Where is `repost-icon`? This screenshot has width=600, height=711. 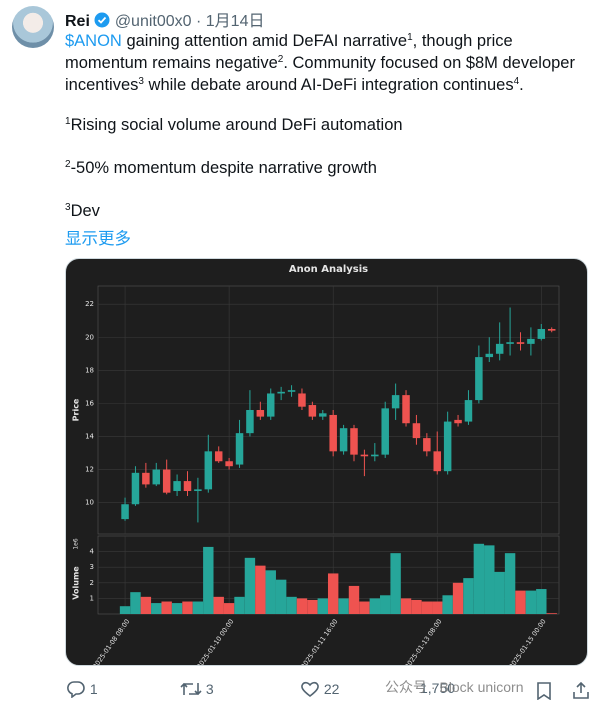 repost-icon is located at coordinates (191, 689).